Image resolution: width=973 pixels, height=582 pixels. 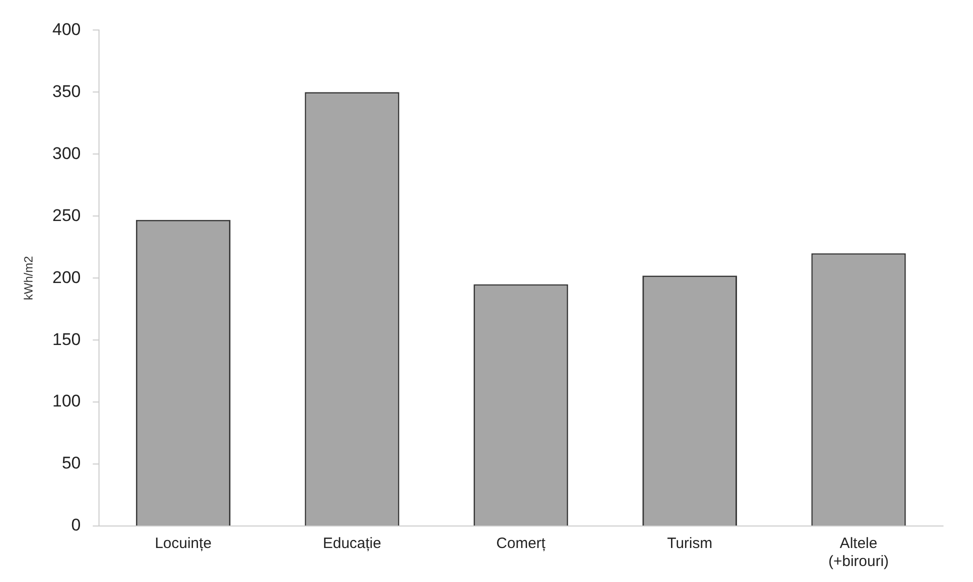 I want to click on y-tick-label: 250, so click(x=66, y=215).